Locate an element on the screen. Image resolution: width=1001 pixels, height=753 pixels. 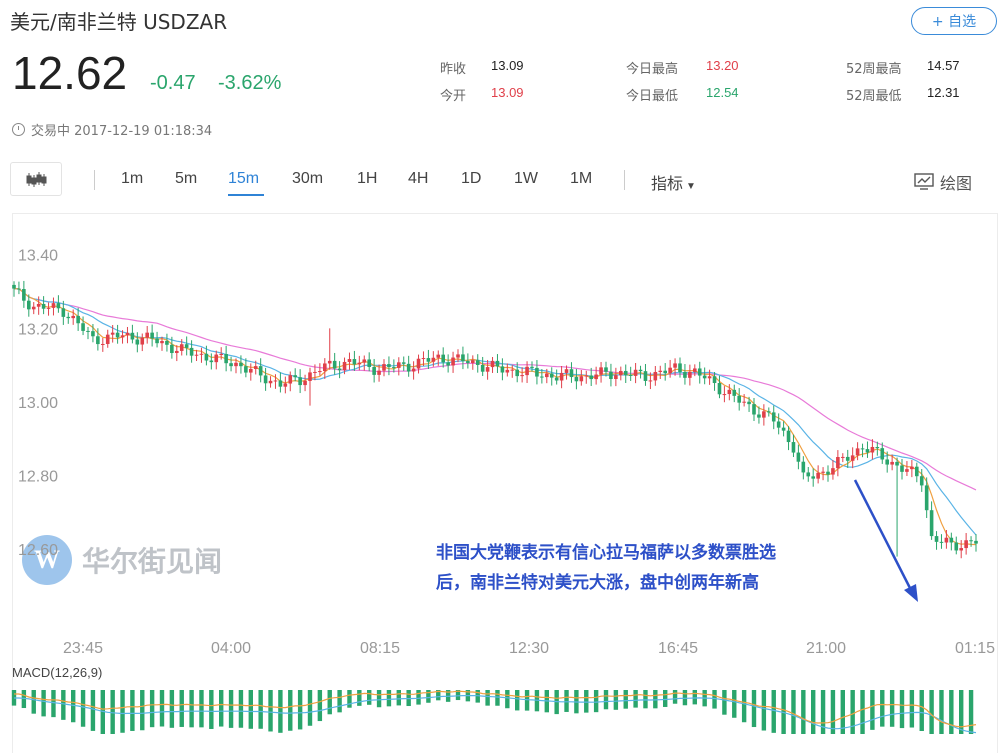
interval-1m-month: 1M is located at coordinates (581, 178).